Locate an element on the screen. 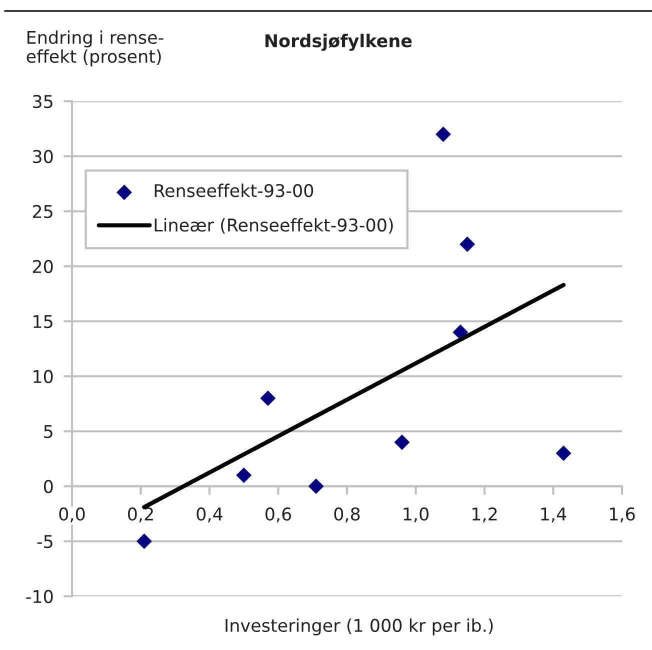 The height and width of the screenshot is (650, 652). y-tick-label: 35 is located at coordinates (42, 101).